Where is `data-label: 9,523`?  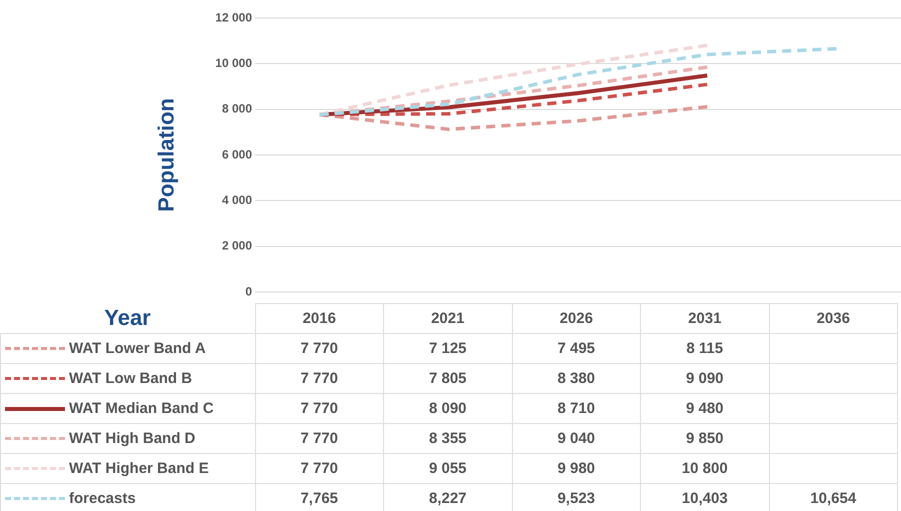
data-label: 9,523 is located at coordinates (576, 497).